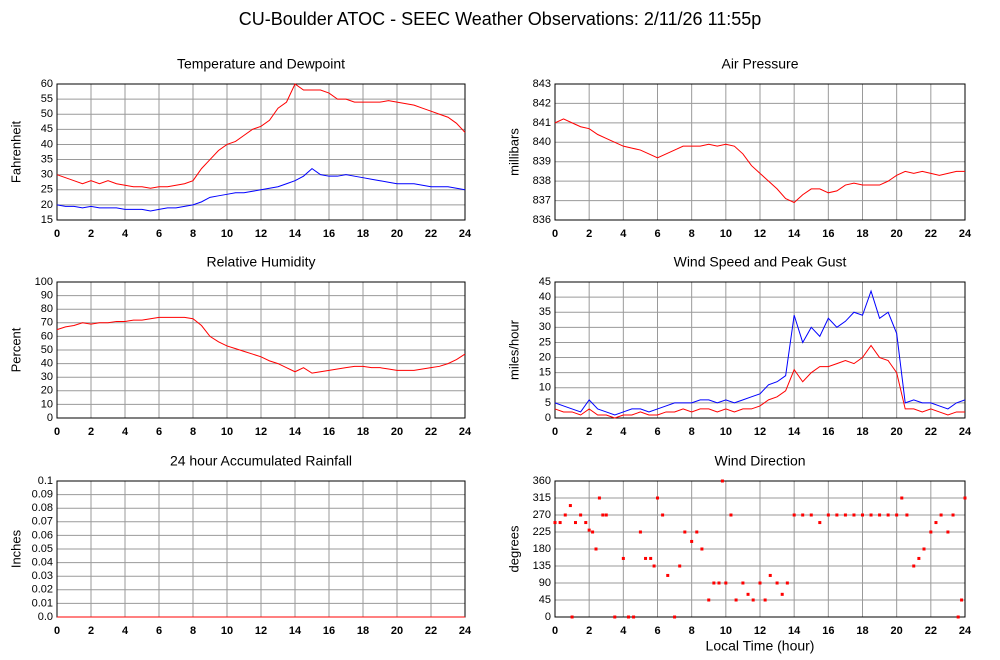 Image resolution: width=1000 pixels, height=660 pixels. I want to click on chart-title: Air Pressure, so click(759, 64).